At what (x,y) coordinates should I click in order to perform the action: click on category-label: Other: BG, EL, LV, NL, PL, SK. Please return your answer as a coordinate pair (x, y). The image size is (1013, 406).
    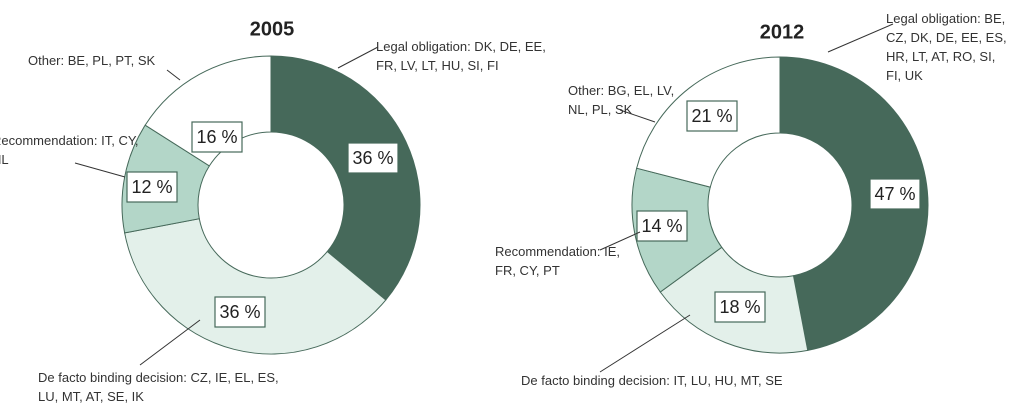
    Looking at the image, I should click on (621, 100).